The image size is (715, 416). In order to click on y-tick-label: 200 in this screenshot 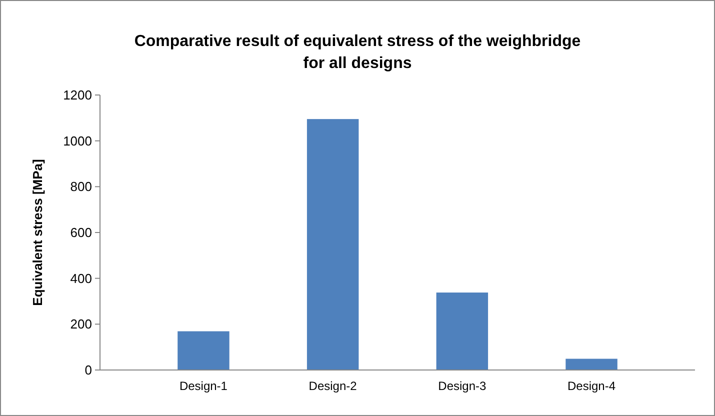, I will do `click(81, 324)`.